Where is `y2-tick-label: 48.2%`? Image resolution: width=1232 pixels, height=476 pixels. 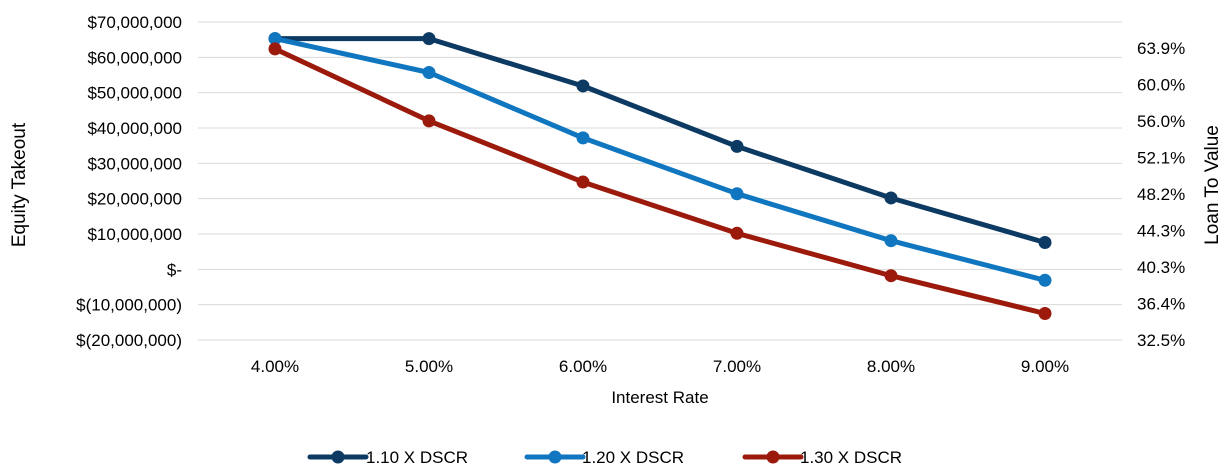 y2-tick-label: 48.2% is located at coordinates (1161, 194).